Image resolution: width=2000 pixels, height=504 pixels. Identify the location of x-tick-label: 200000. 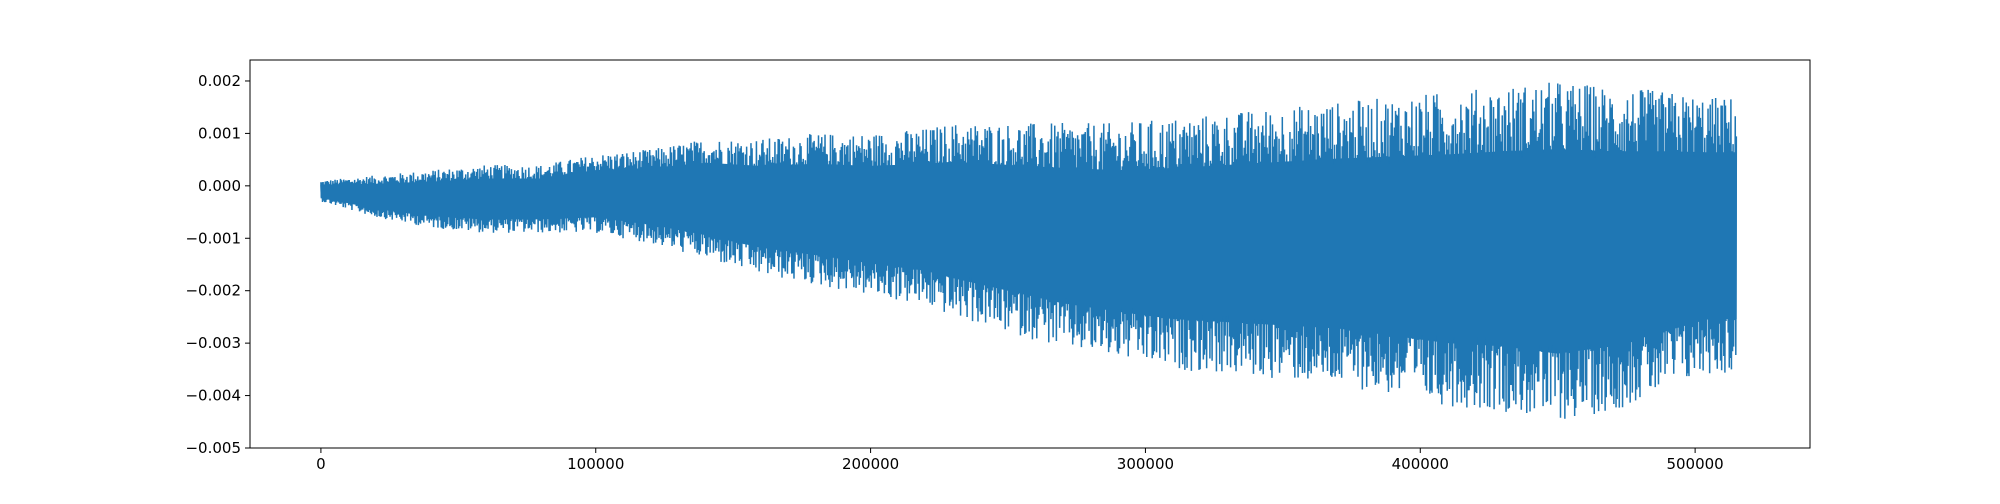
(870, 464).